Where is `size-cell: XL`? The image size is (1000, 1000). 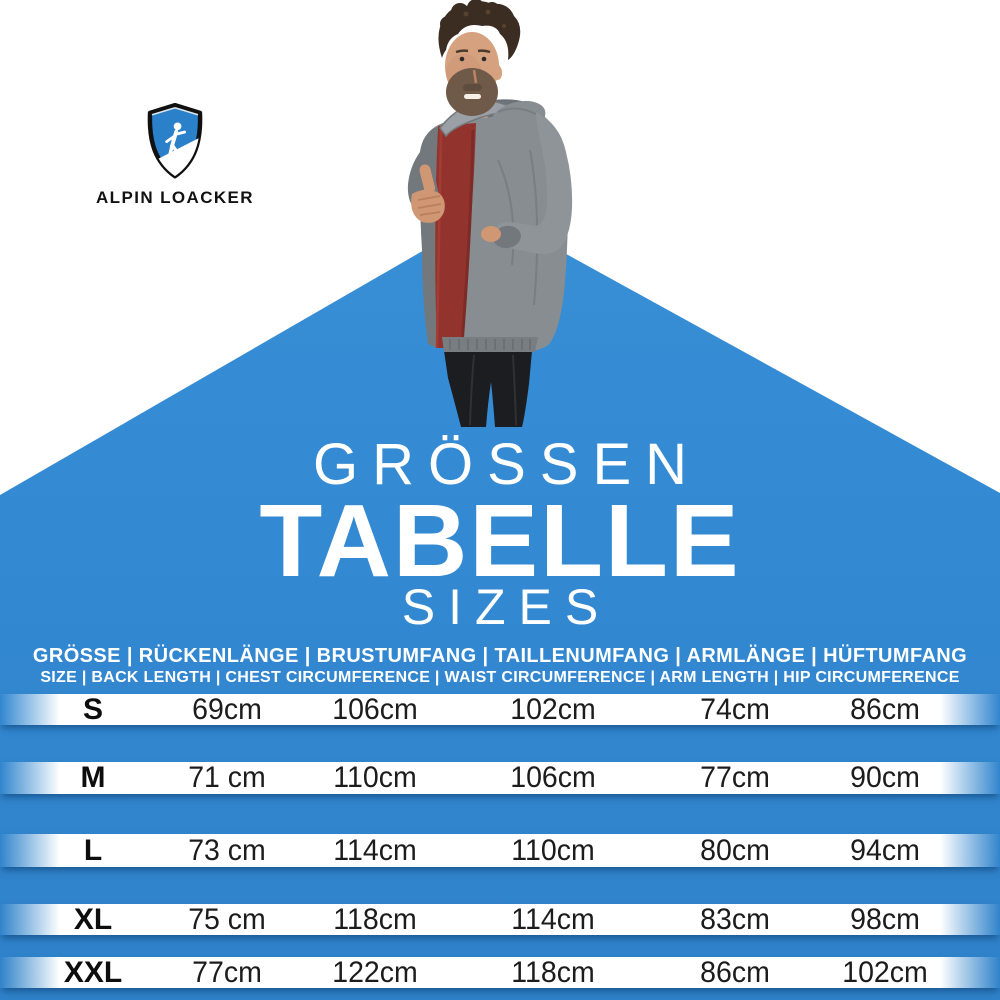 size-cell: XL is located at coordinates (93, 919).